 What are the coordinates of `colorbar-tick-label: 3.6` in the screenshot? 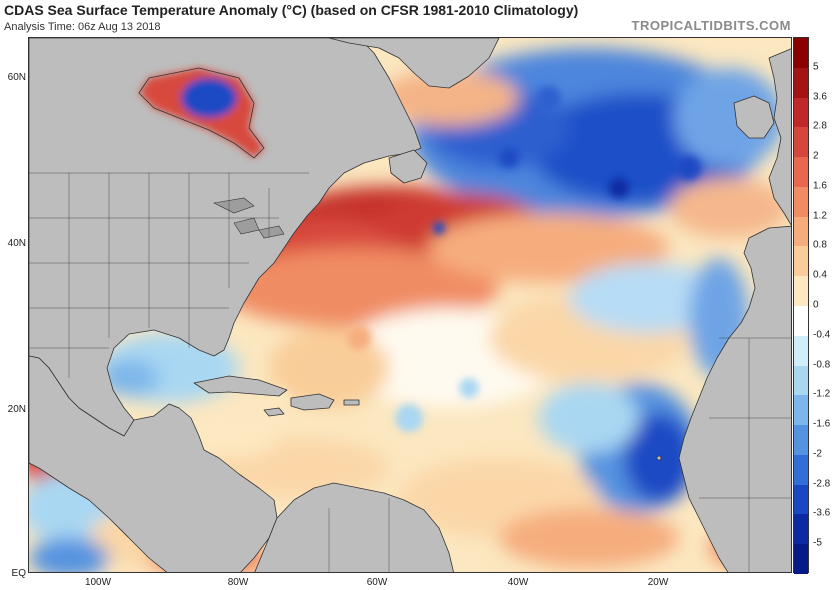 It's located at (820, 97).